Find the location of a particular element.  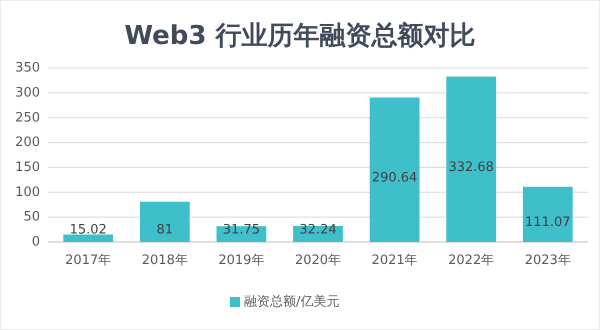

x-tick-label: 2018年 is located at coordinates (165, 260).